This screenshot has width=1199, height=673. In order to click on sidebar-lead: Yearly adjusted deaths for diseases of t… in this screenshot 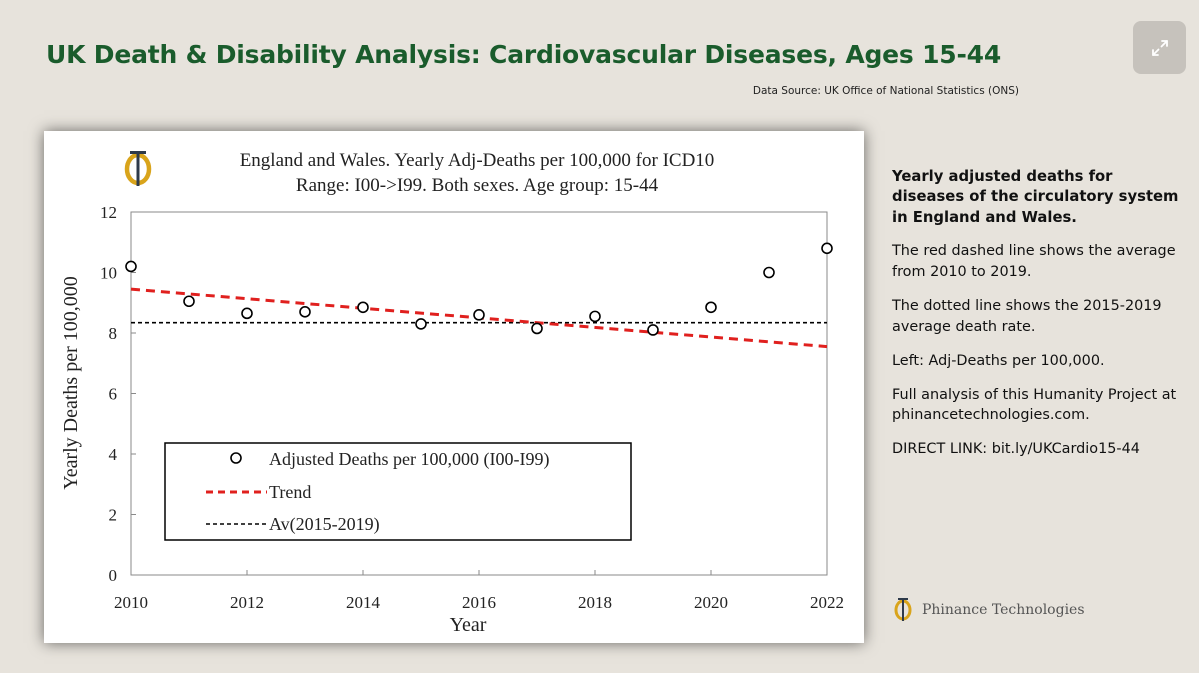, I will do `click(1035, 197)`.